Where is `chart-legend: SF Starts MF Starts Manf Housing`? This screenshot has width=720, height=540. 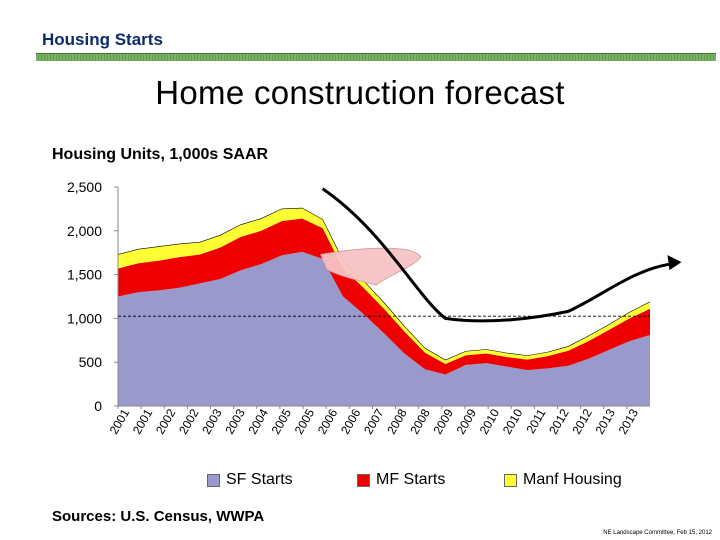 chart-legend: SF Starts MF Starts Manf Housing is located at coordinates (360, 482).